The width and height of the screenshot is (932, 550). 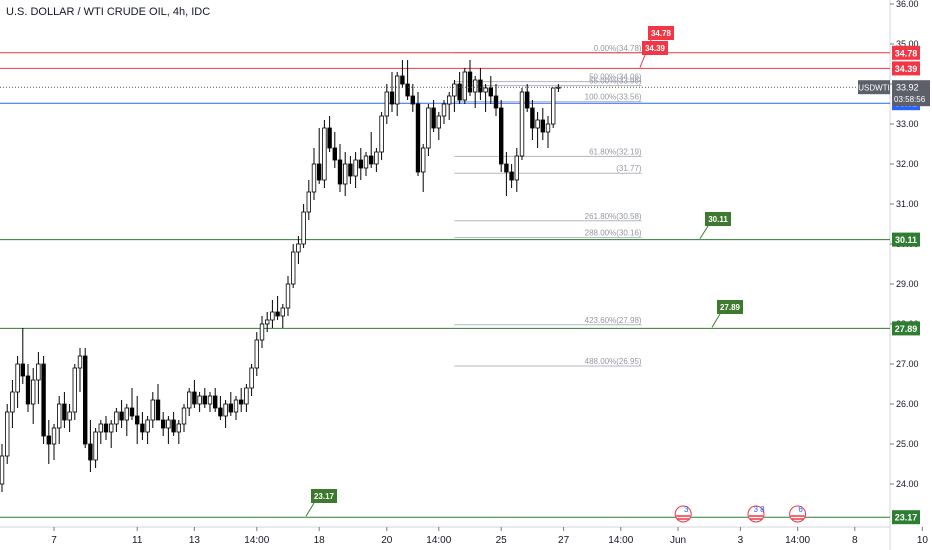 I want to click on callout-label: 30.11, so click(x=718, y=219).